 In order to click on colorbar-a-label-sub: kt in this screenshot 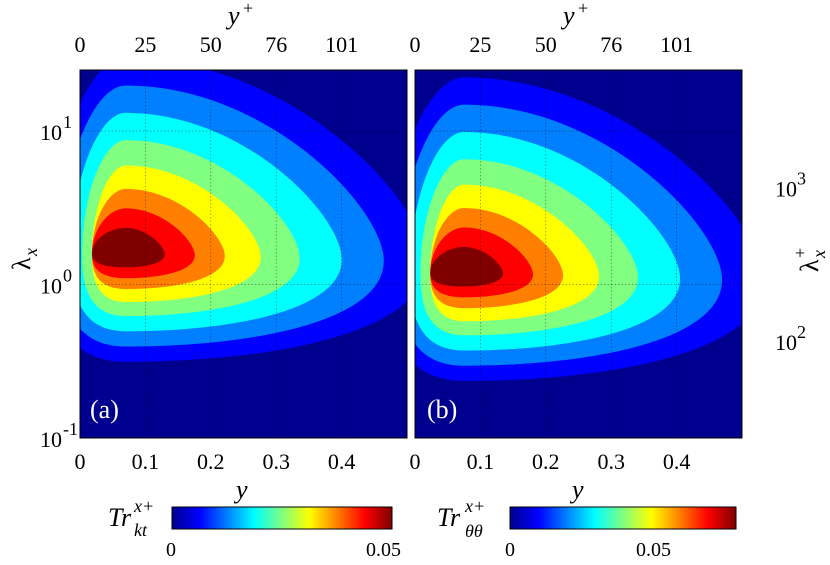, I will do `click(141, 530)`.